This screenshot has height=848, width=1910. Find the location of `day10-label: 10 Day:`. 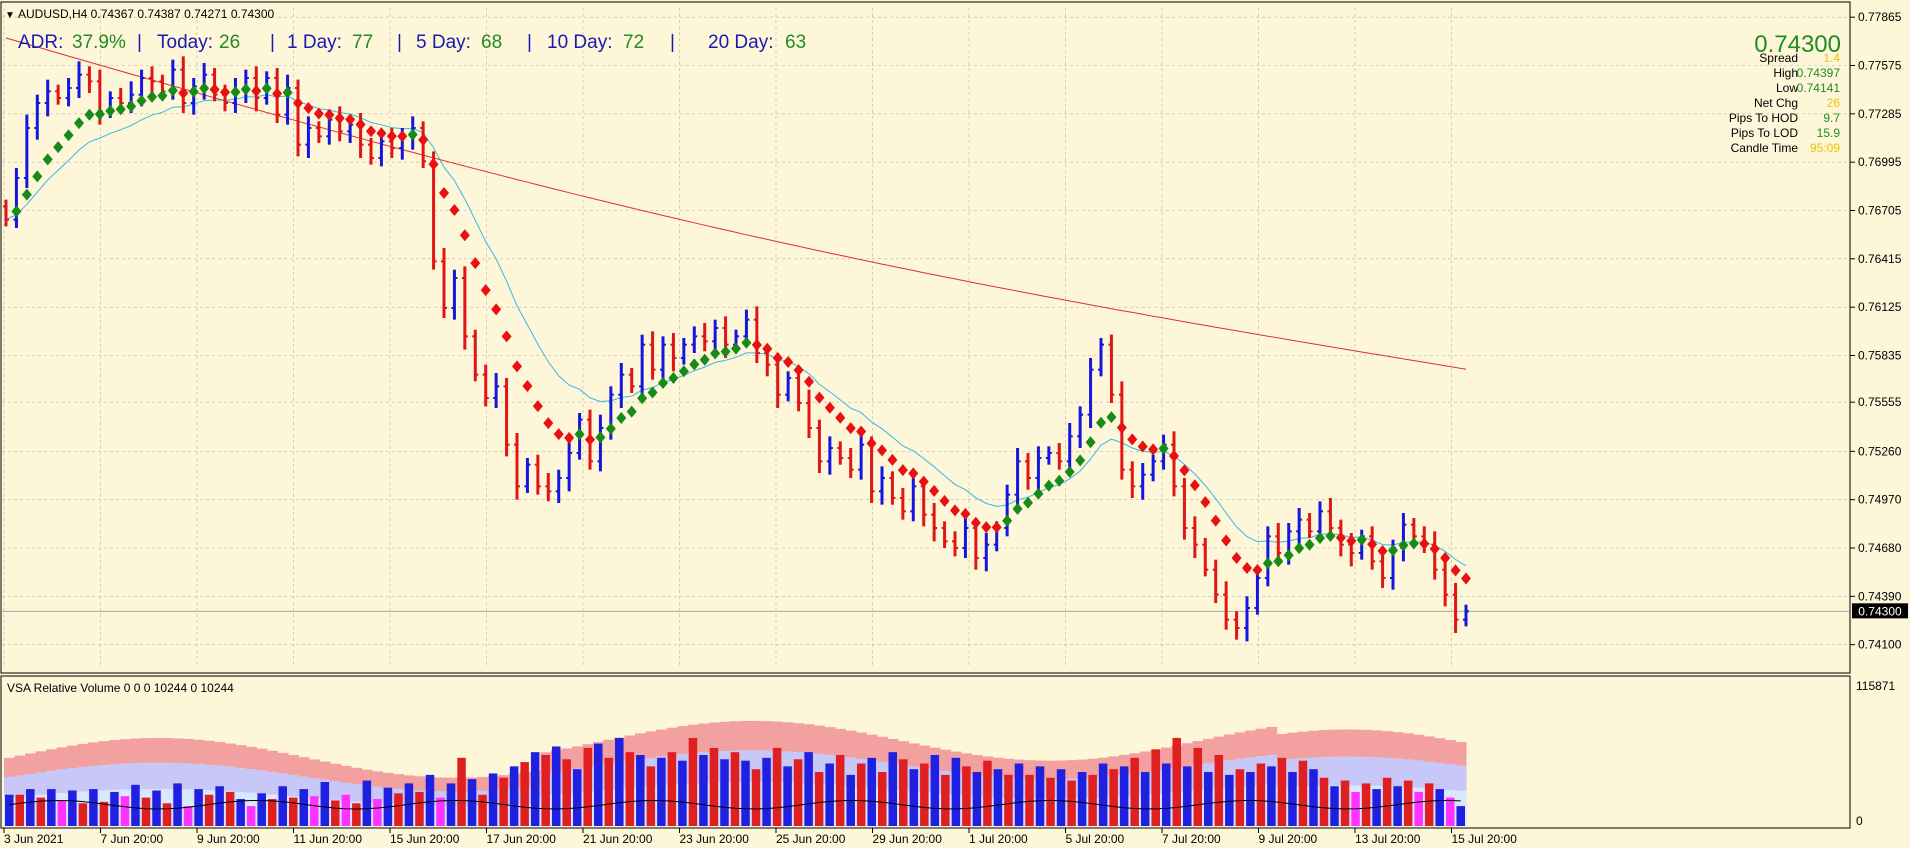

day10-label: 10 Day: is located at coordinates (579, 42).